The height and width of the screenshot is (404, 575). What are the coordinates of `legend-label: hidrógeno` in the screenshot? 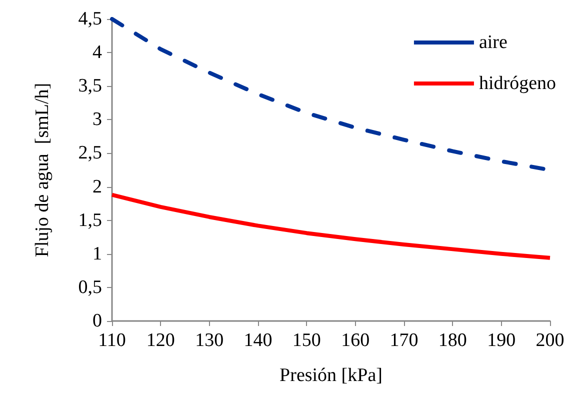 It's located at (517, 83).